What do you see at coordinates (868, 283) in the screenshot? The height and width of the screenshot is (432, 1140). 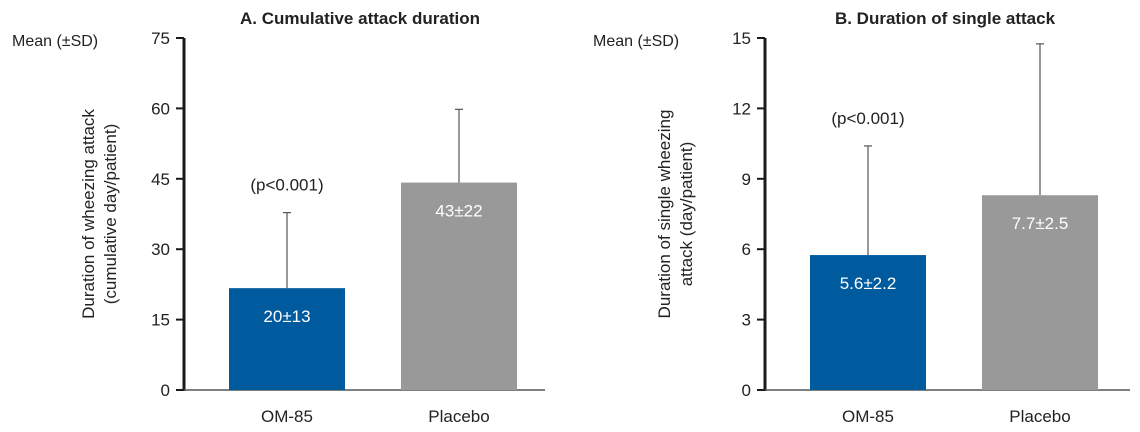 I see `bar-value-label: 5.6±2.2` at bounding box center [868, 283].